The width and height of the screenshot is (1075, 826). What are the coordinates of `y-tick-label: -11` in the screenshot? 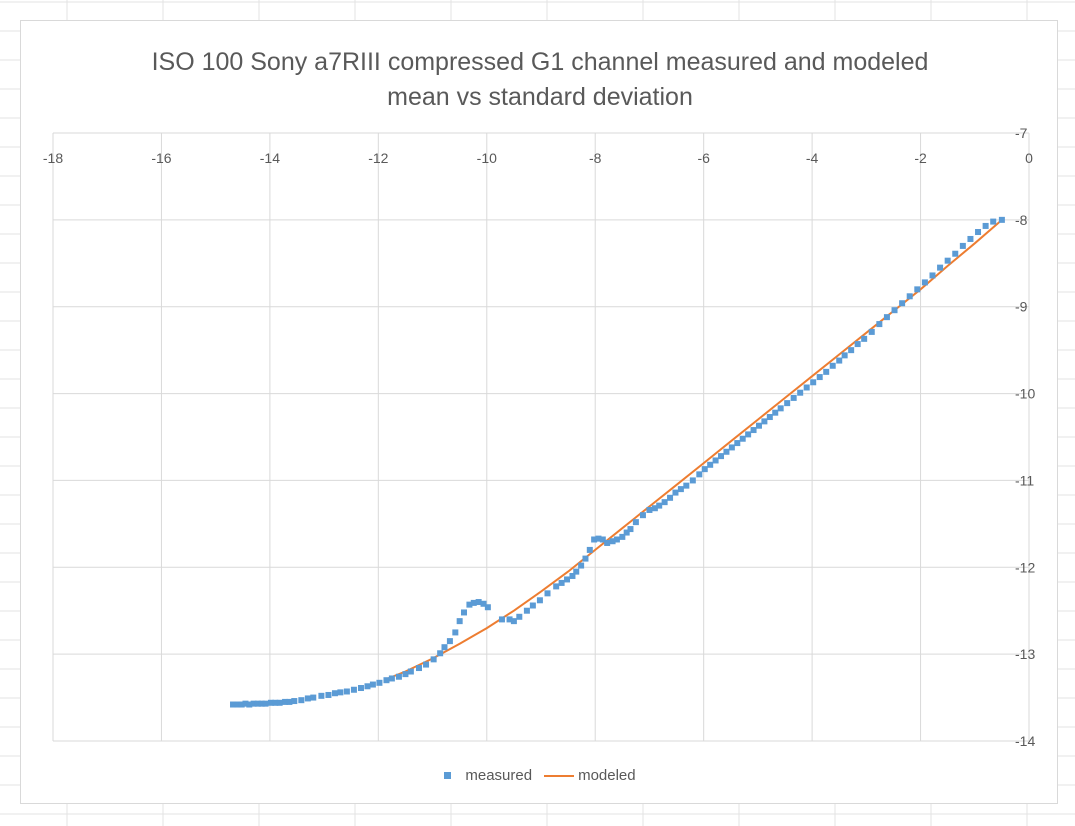 It's located at (1024, 480).